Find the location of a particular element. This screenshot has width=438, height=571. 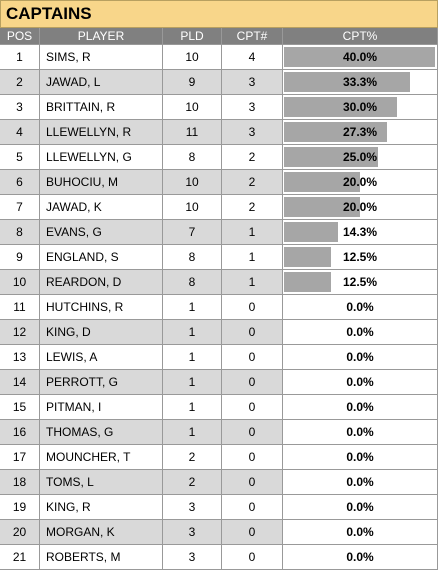

column-header: CPT# is located at coordinates (252, 36).